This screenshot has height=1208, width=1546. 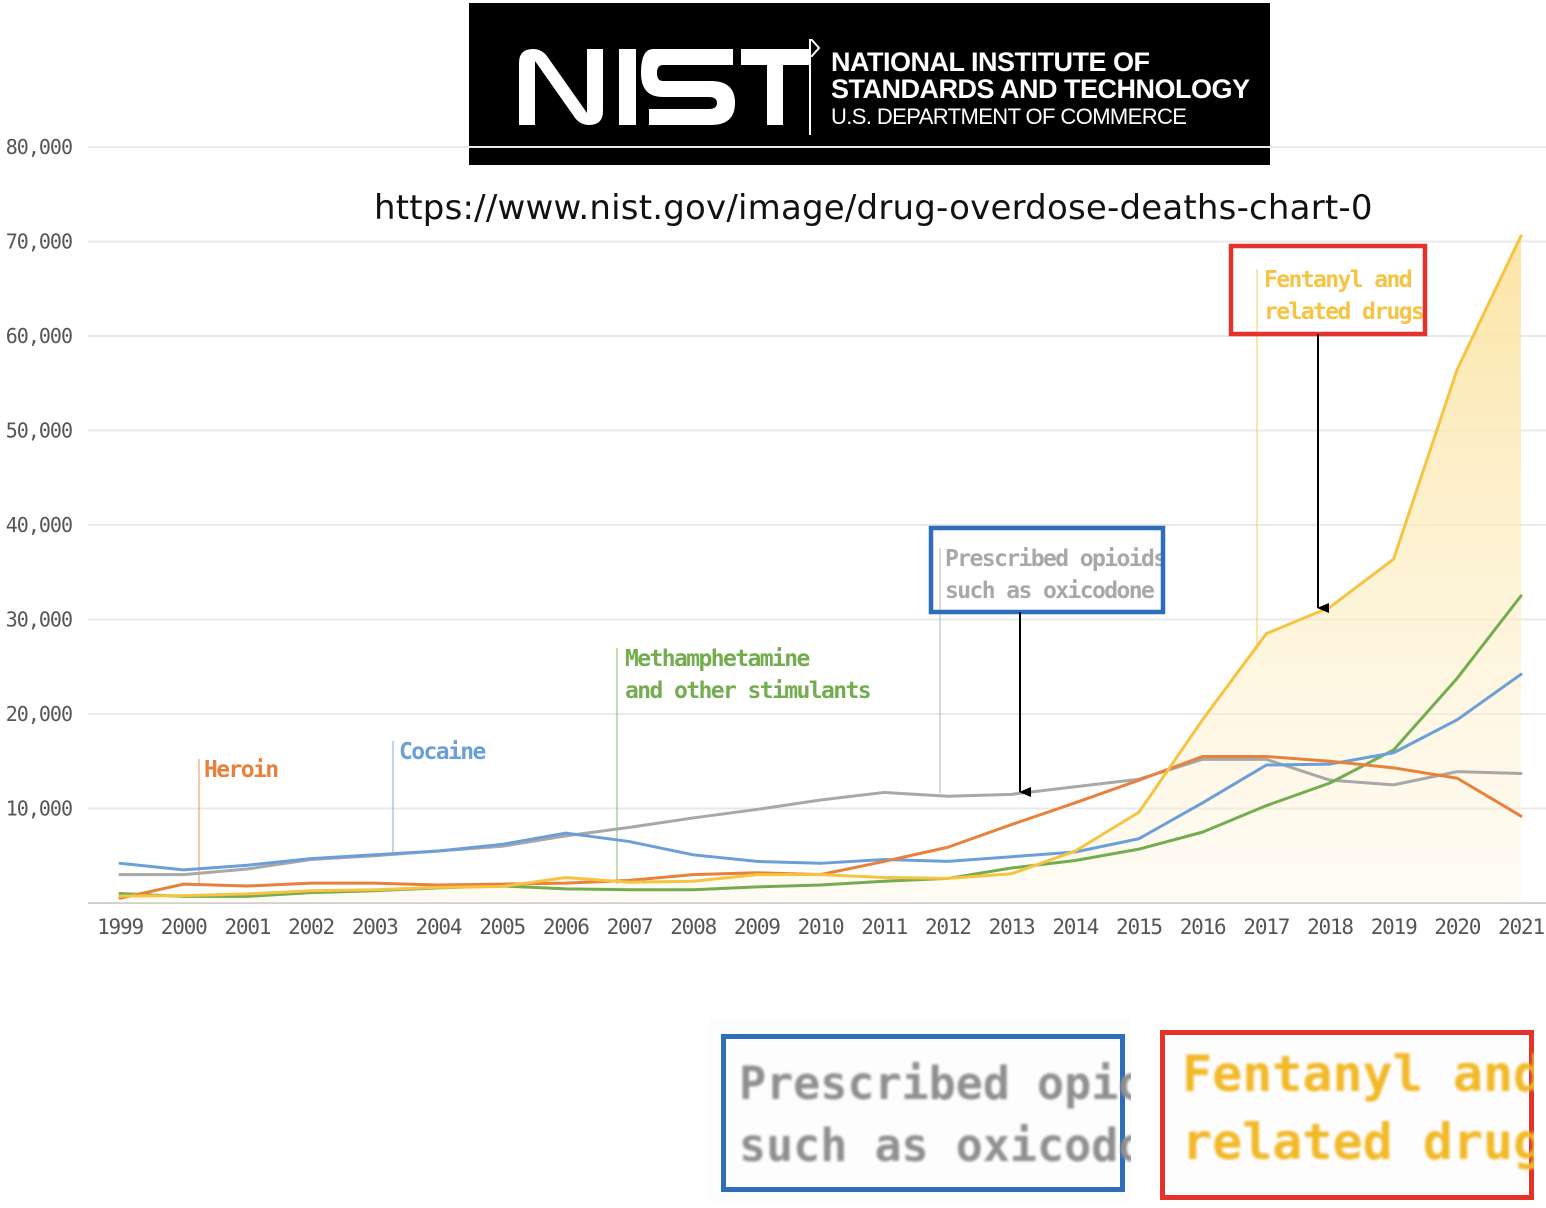 I want to click on x-tick-label: 2004, so click(x=439, y=927).